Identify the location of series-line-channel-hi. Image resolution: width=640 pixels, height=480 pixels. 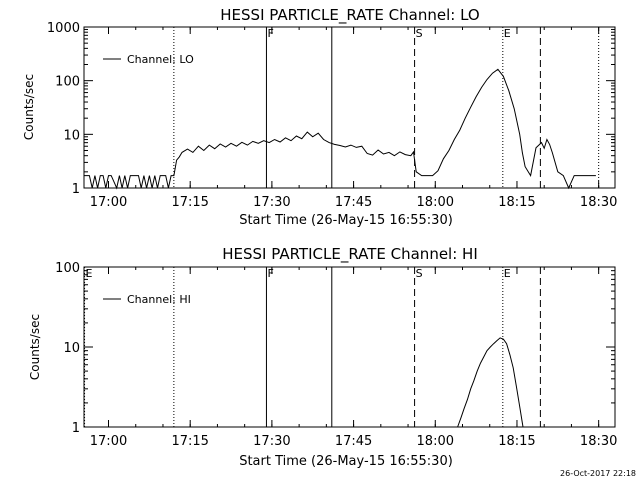
(490, 382).